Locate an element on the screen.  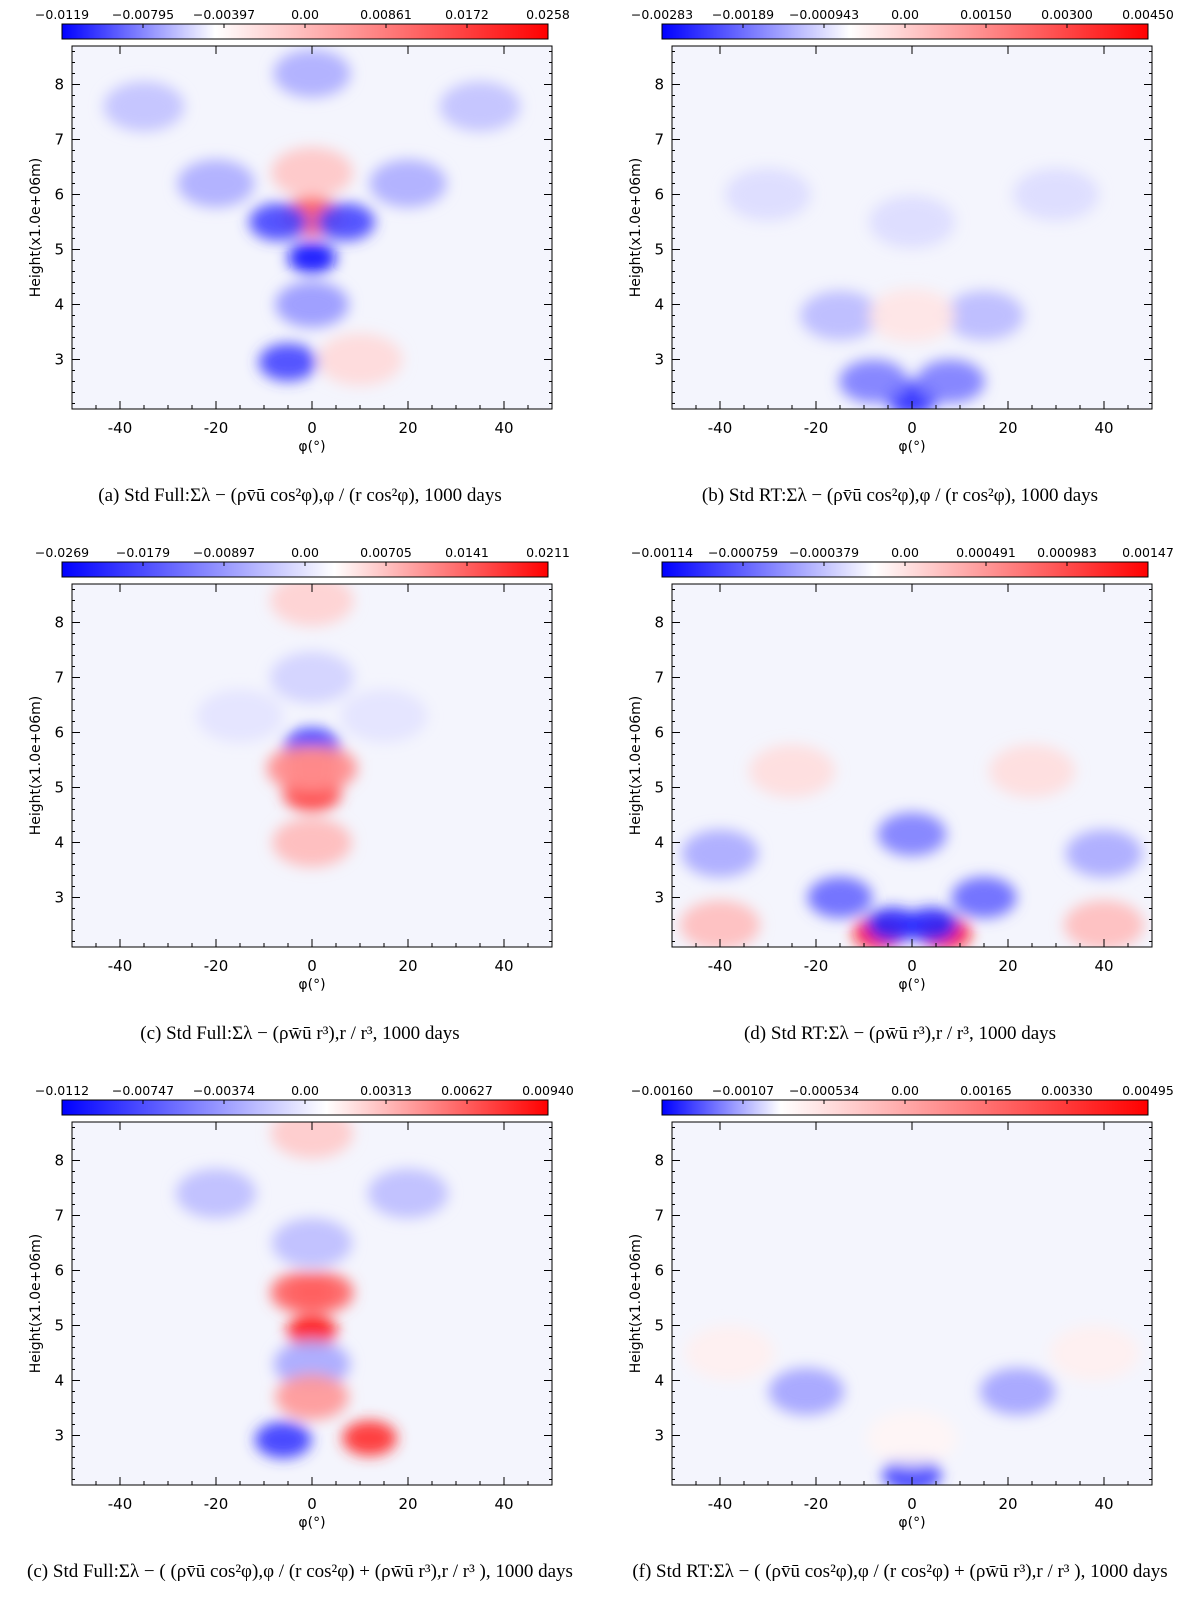
ytick-label-c-3: 6 is located at coordinates (59, 733).